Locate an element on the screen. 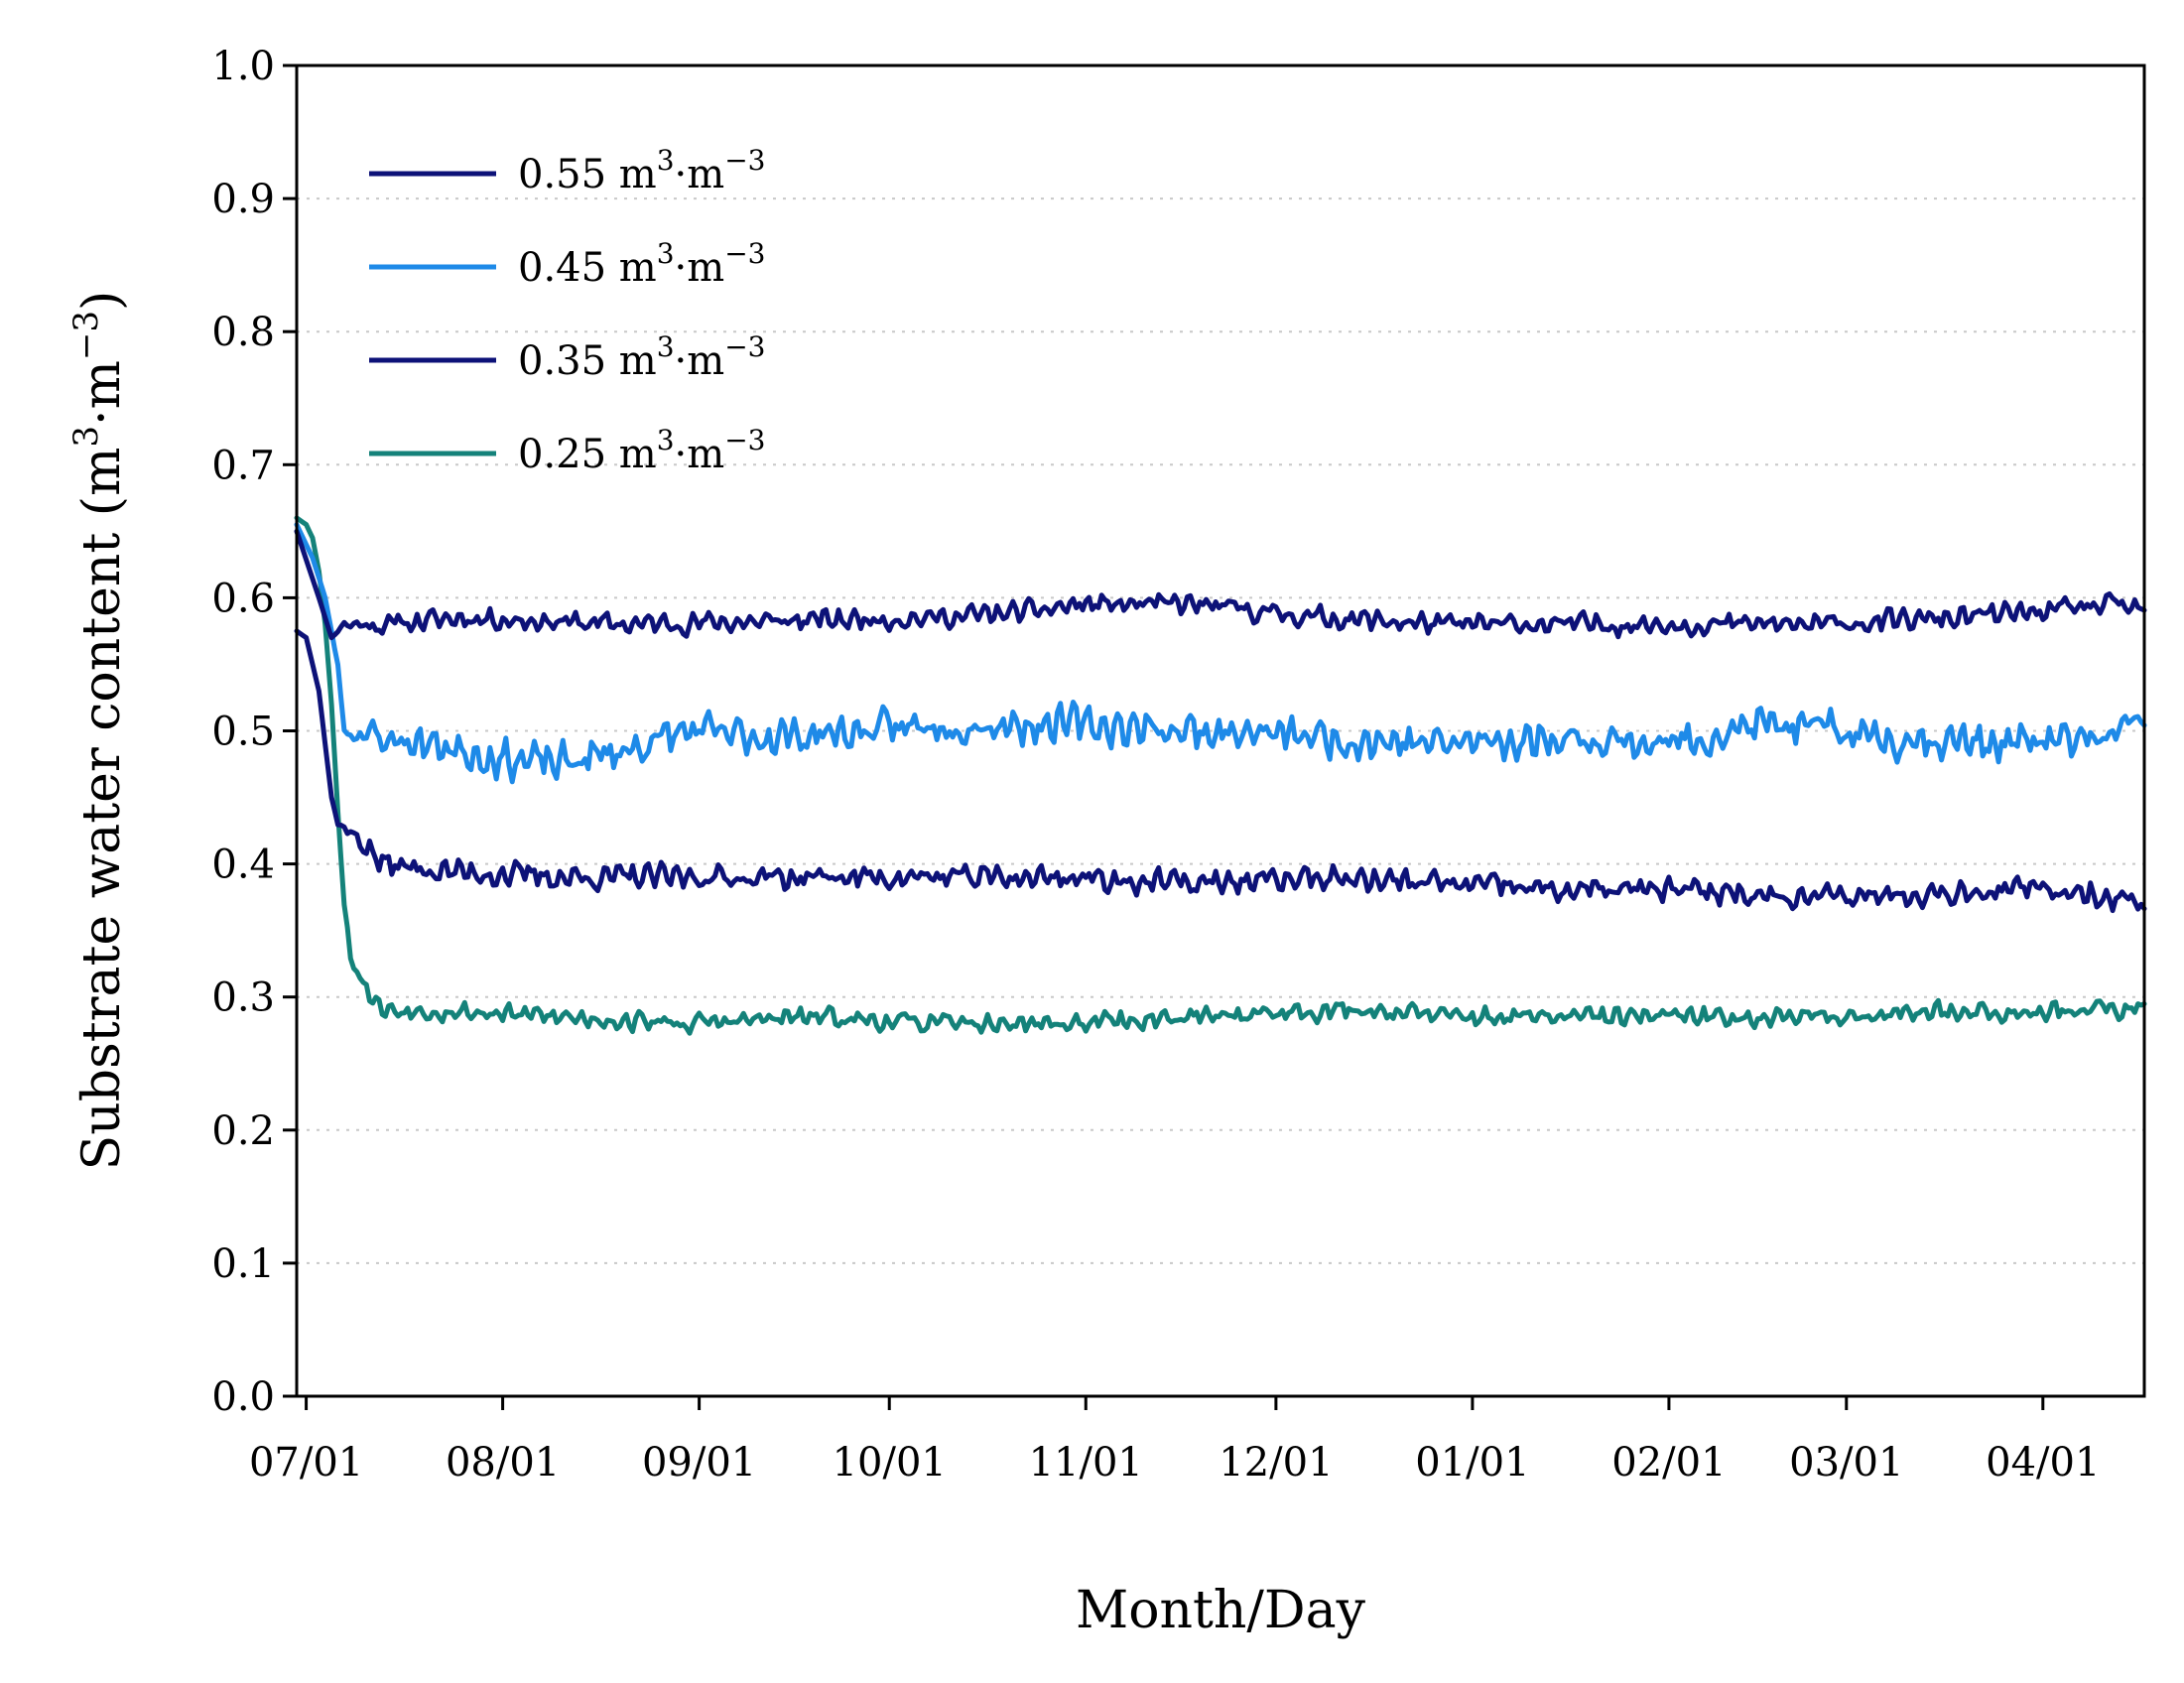 This screenshot has width=2184, height=1683. x-tick-label: 08/01 is located at coordinates (503, 1463).